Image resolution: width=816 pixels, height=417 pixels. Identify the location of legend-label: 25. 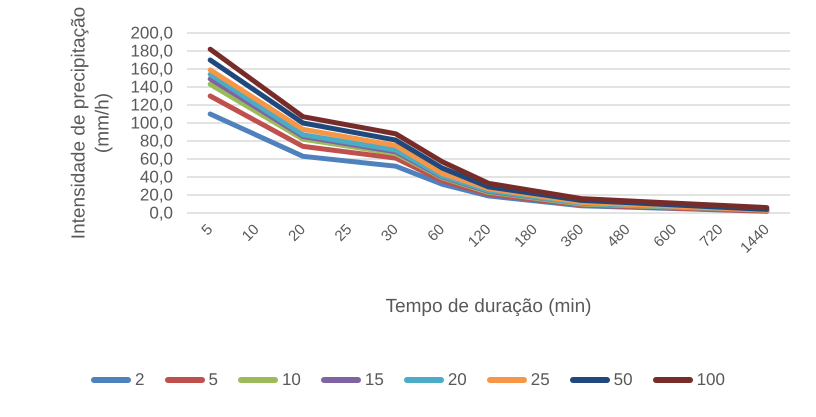
(540, 380).